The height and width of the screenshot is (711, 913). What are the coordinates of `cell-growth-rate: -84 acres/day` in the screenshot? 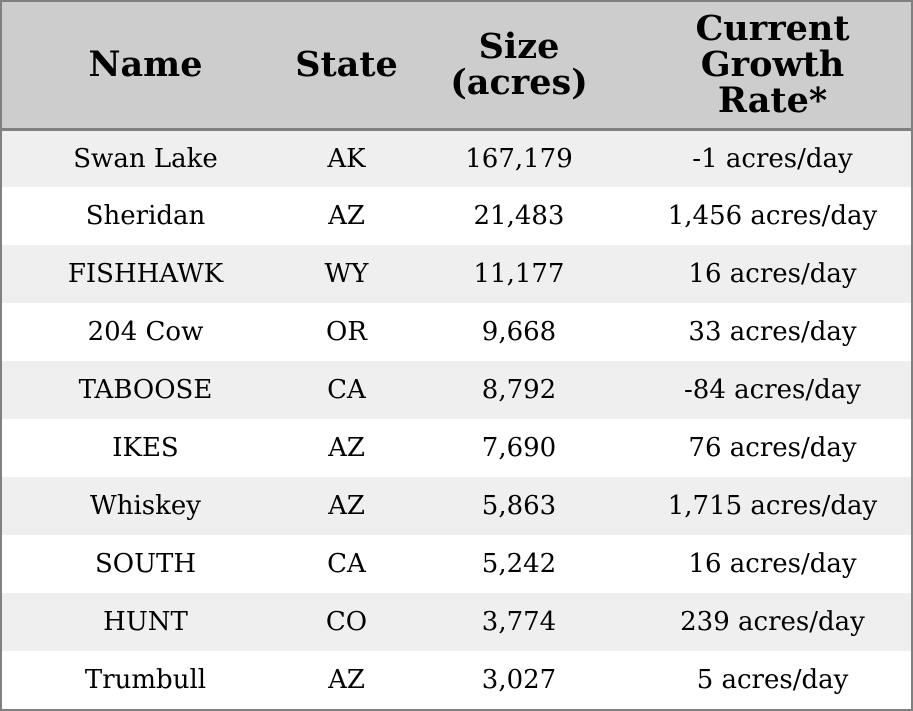 It's located at (772, 390).